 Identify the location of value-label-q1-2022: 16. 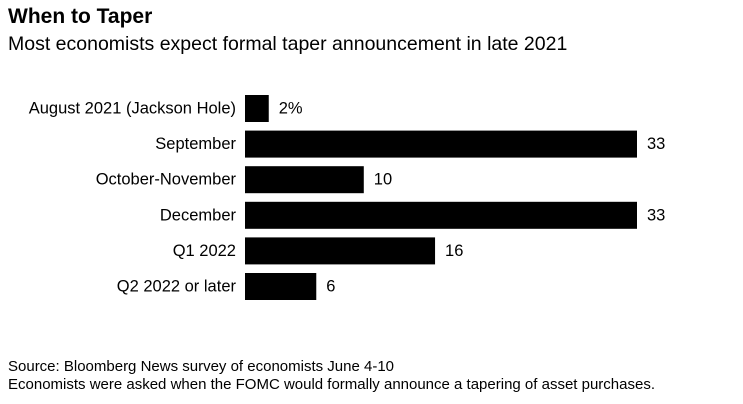
(454, 251).